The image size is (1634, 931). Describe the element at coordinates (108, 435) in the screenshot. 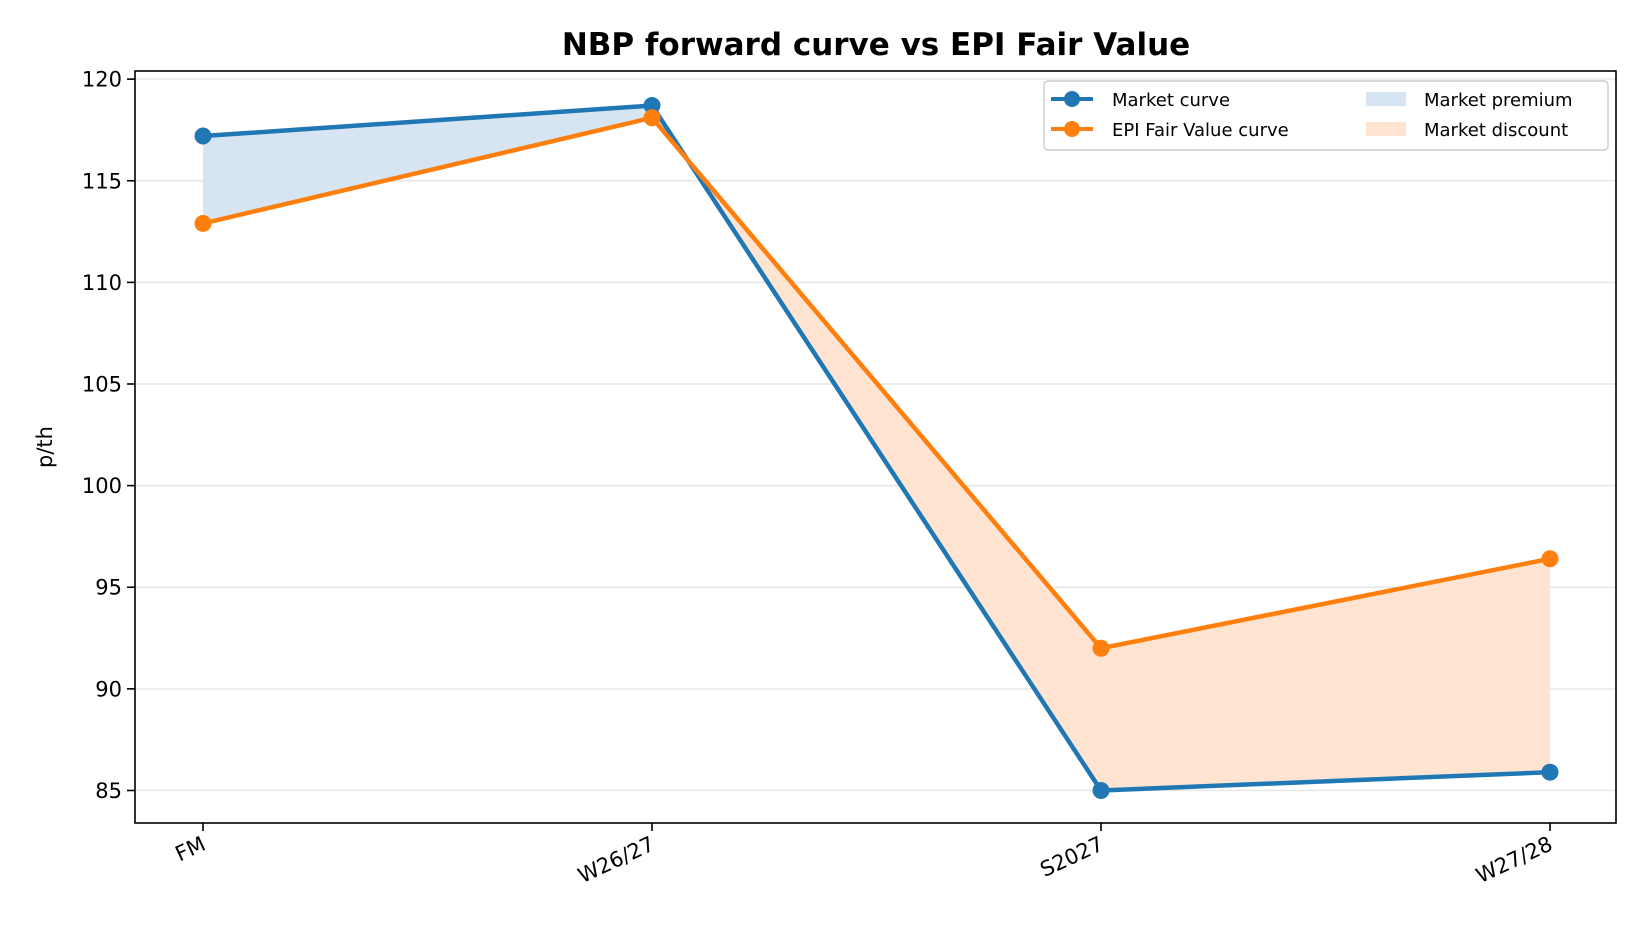

I see `y-axis: 85 90 95 100 105 110 115 120` at that location.